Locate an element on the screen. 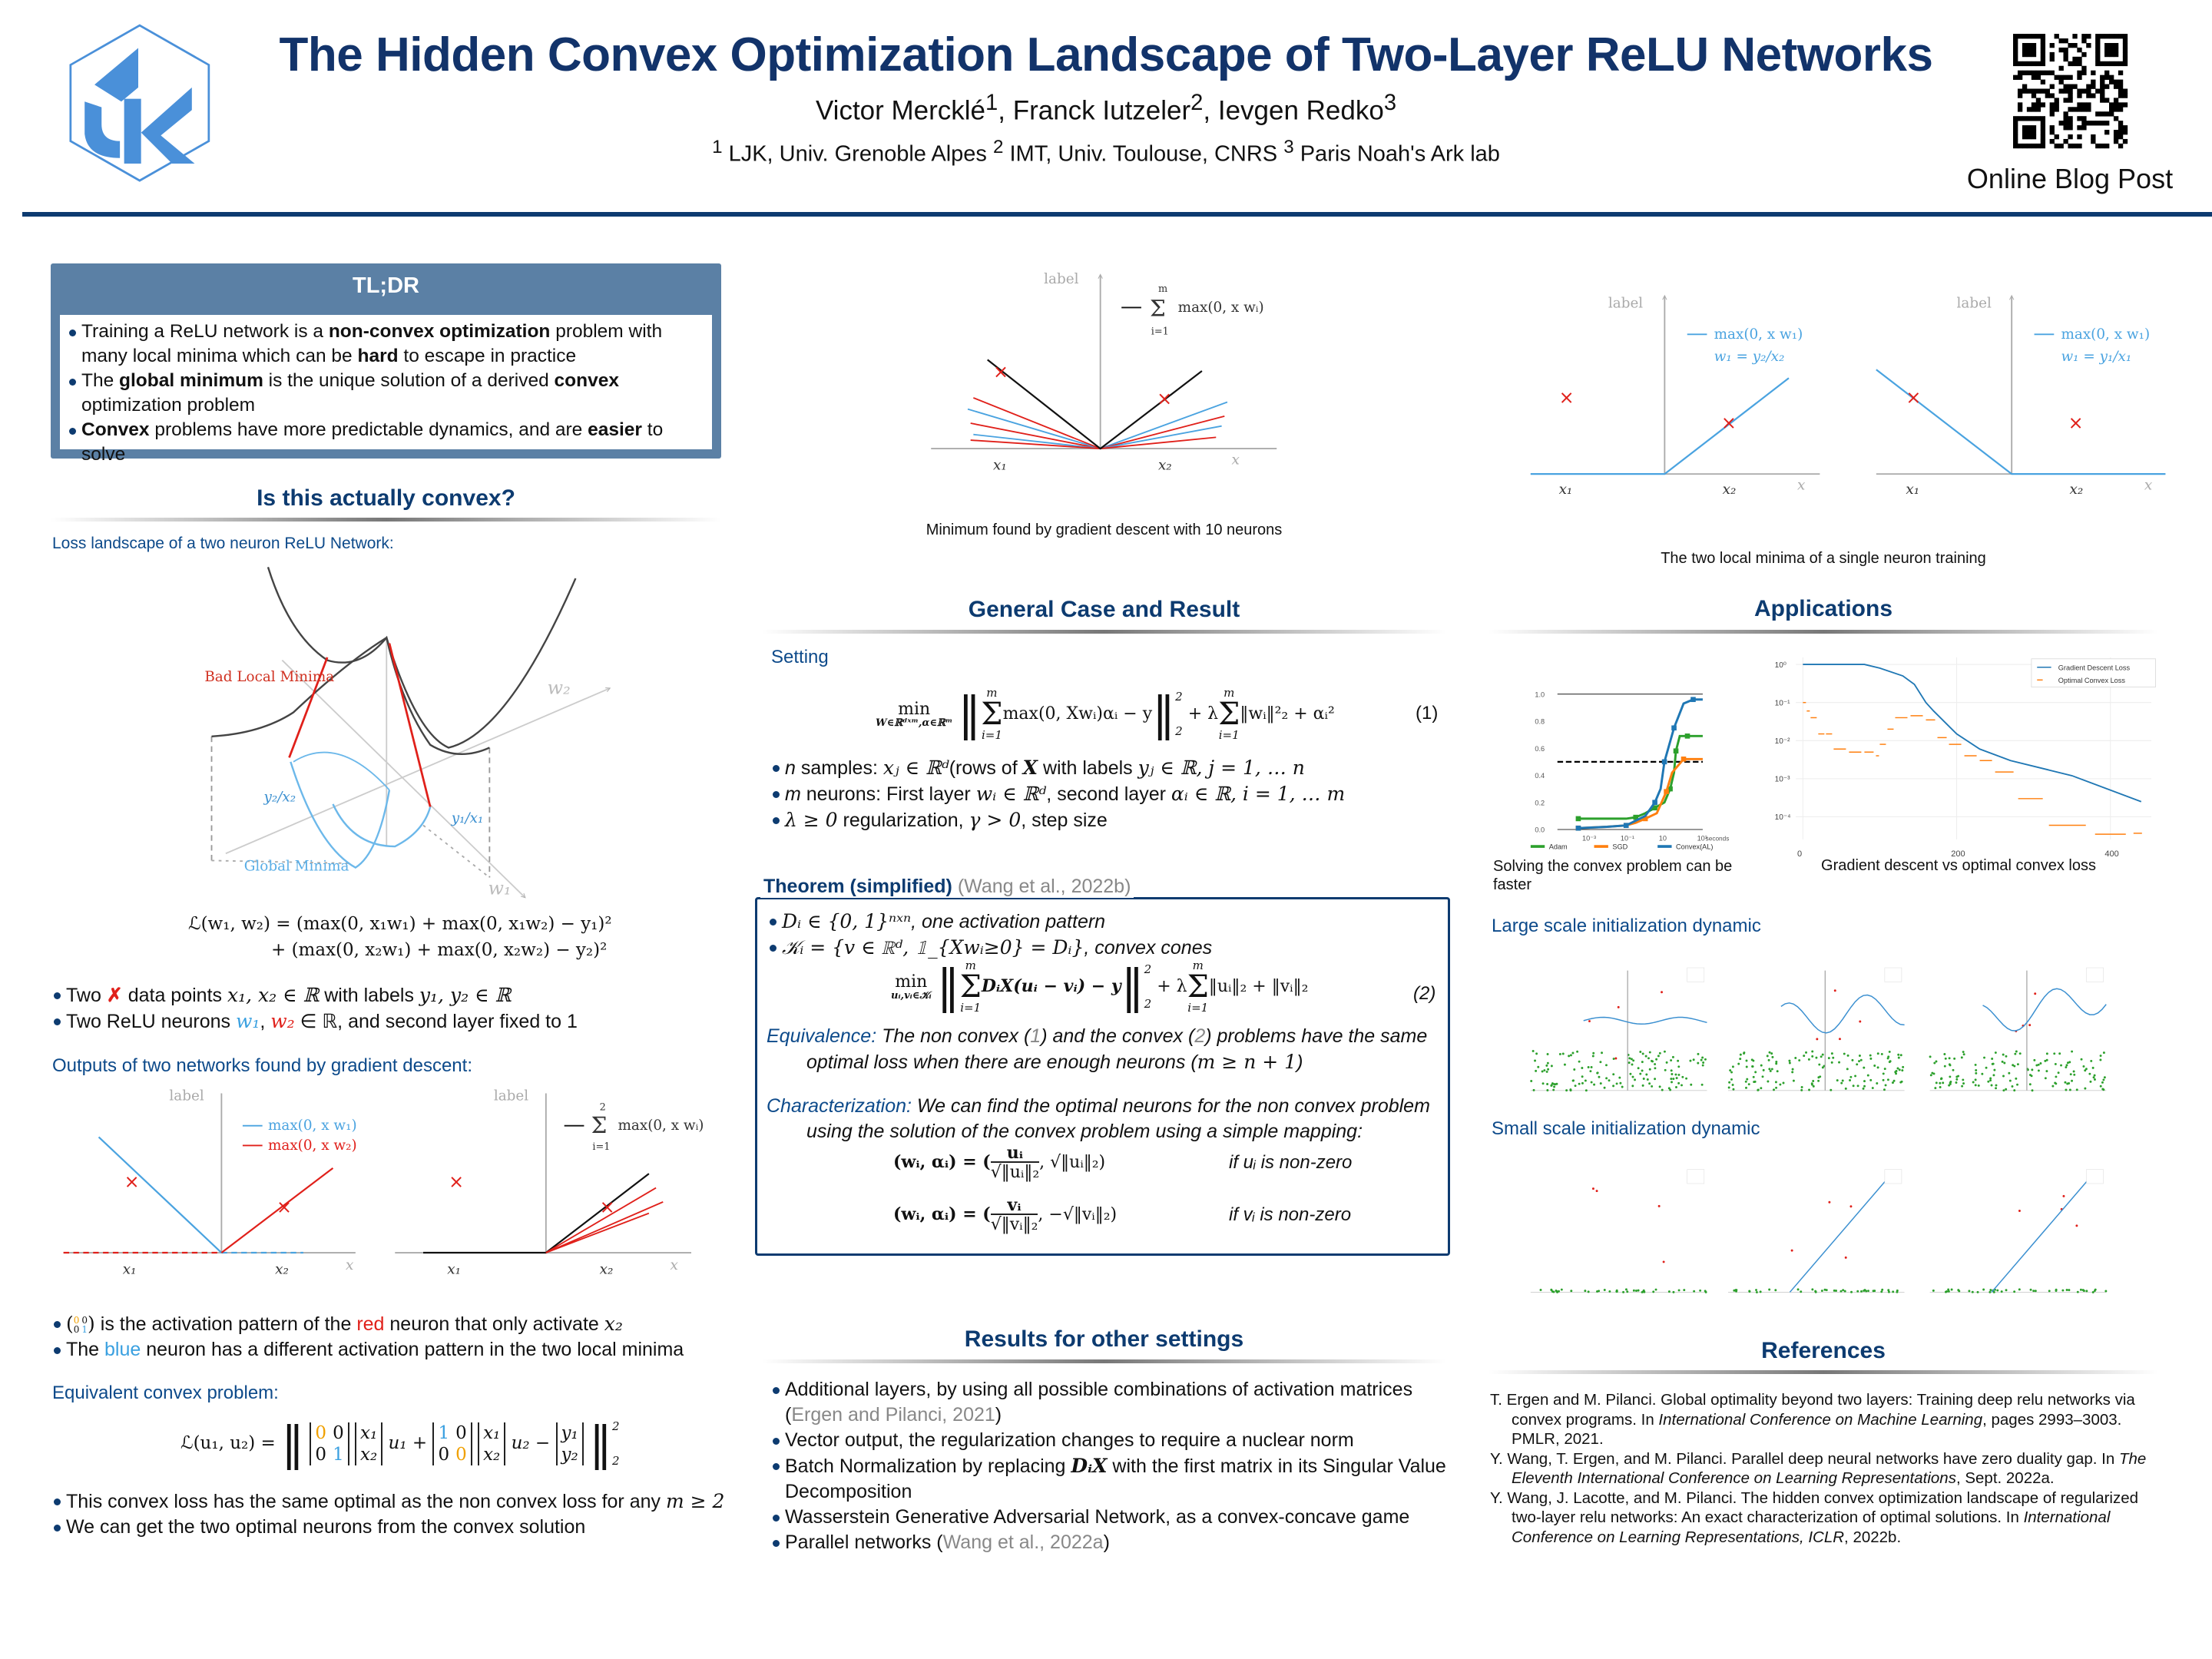 This screenshot has height=1659, width=2212. trajectory-line is located at coordinates (2040, 1236).